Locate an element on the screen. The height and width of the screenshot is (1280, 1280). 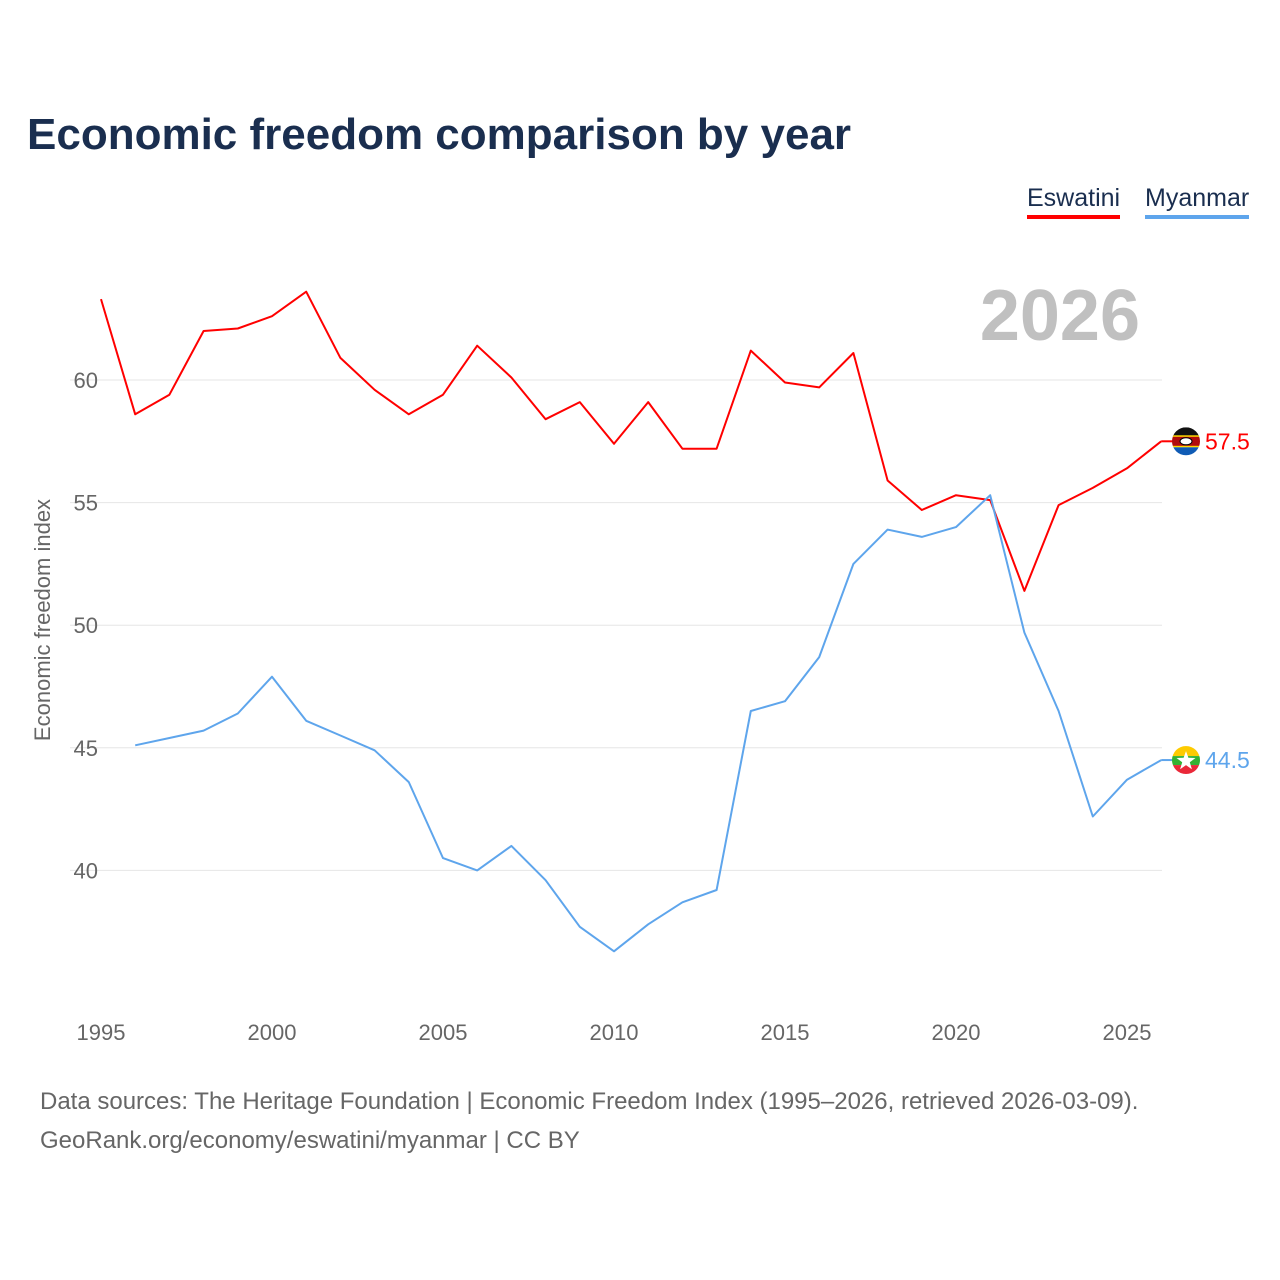
x-tick-label: 2005 is located at coordinates (443, 1032).